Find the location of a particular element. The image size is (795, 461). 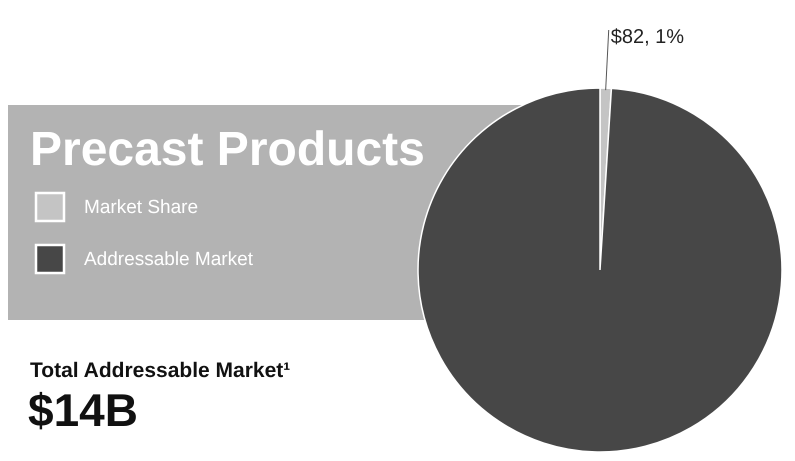

text: $14B is located at coordinates (83, 410).